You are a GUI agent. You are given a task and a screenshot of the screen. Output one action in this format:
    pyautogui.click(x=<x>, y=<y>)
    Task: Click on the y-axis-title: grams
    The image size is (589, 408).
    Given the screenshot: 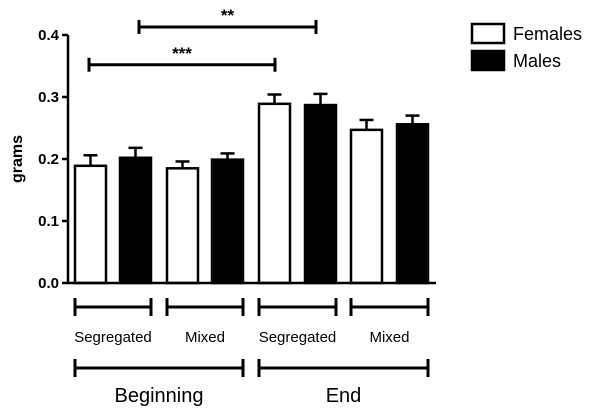 What is the action you would take?
    pyautogui.click(x=17, y=159)
    